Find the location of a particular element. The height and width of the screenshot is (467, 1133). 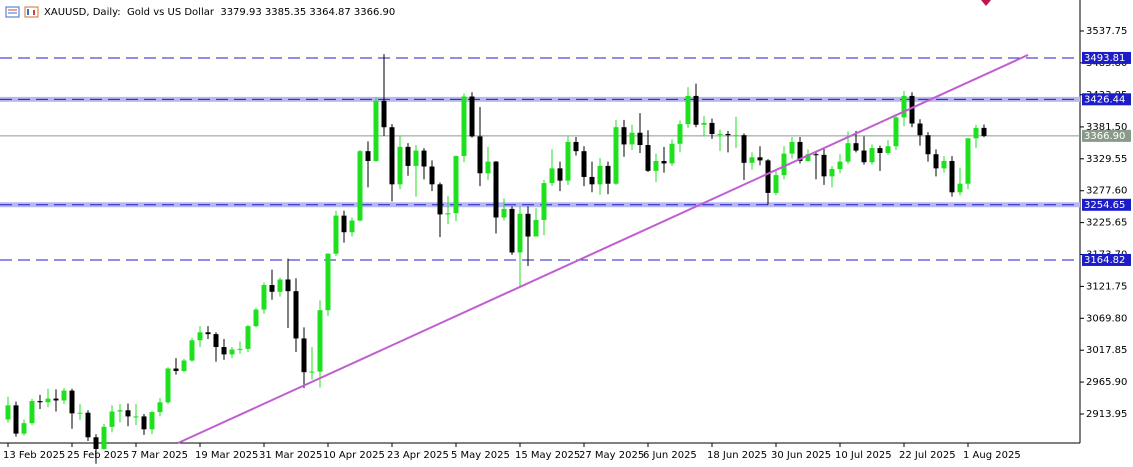

x-tick-label: 10 Jul 2025 is located at coordinates (863, 455).